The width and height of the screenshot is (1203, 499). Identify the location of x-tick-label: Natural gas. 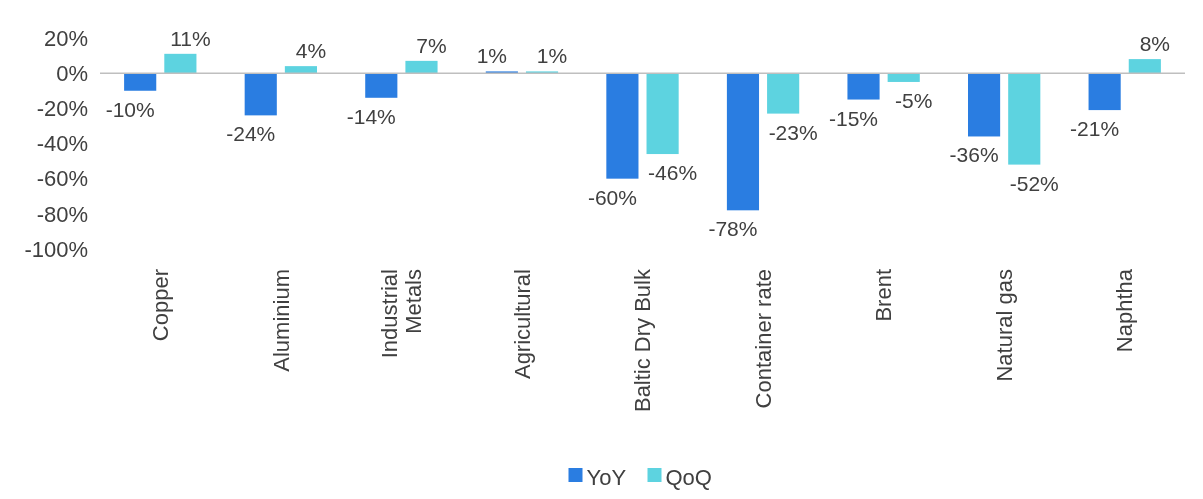
(1004, 325).